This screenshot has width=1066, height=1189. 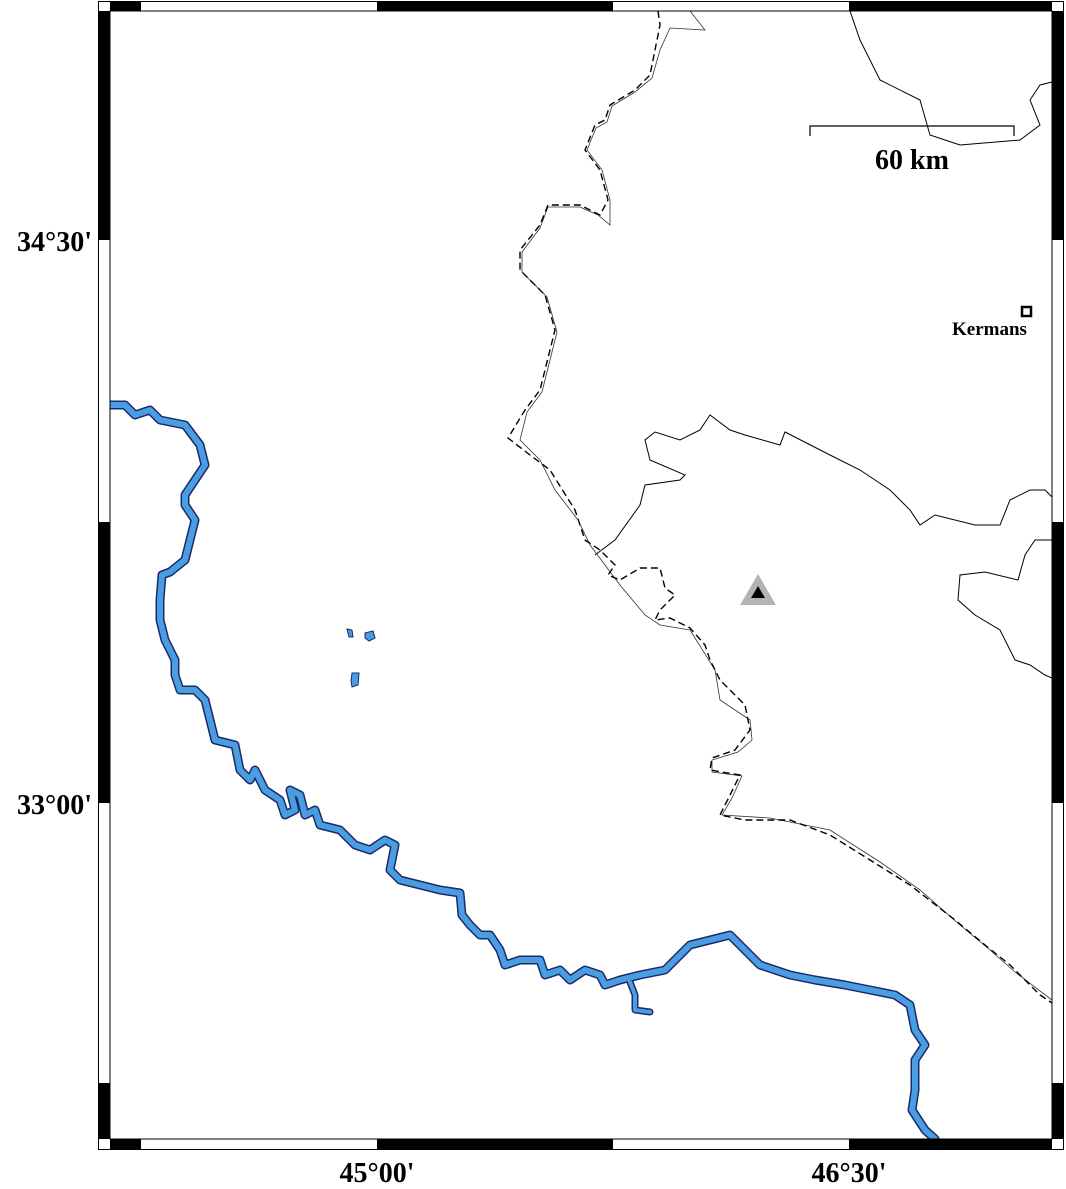 What do you see at coordinates (361, 658) in the screenshot?
I see `lakes` at bounding box center [361, 658].